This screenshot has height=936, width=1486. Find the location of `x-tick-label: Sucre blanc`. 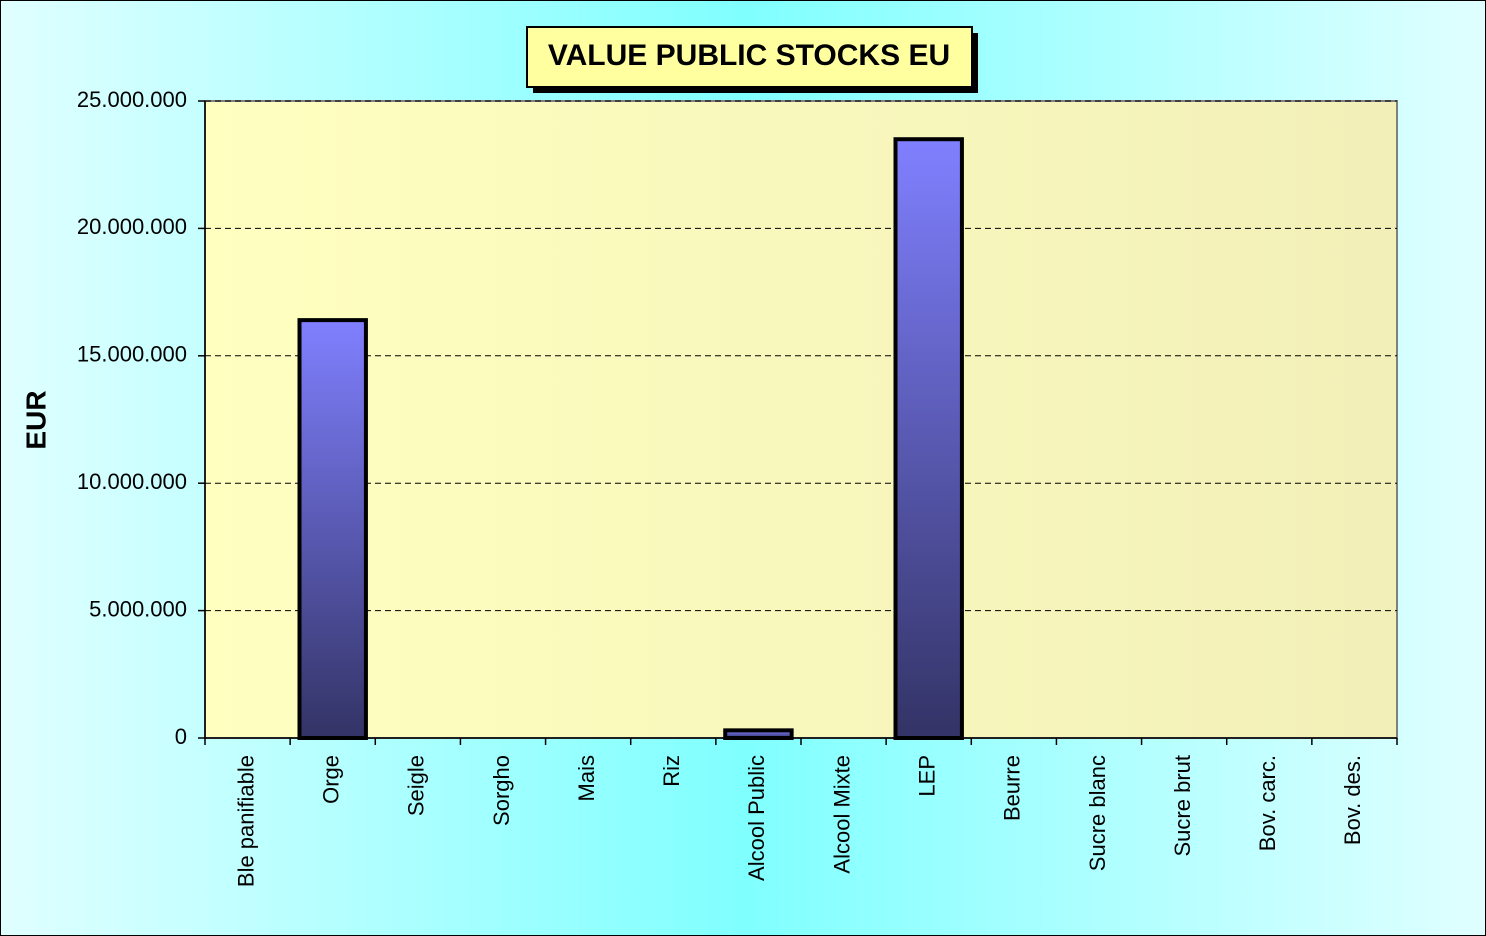

x-tick-label: Sucre blanc is located at coordinates (1097, 813).